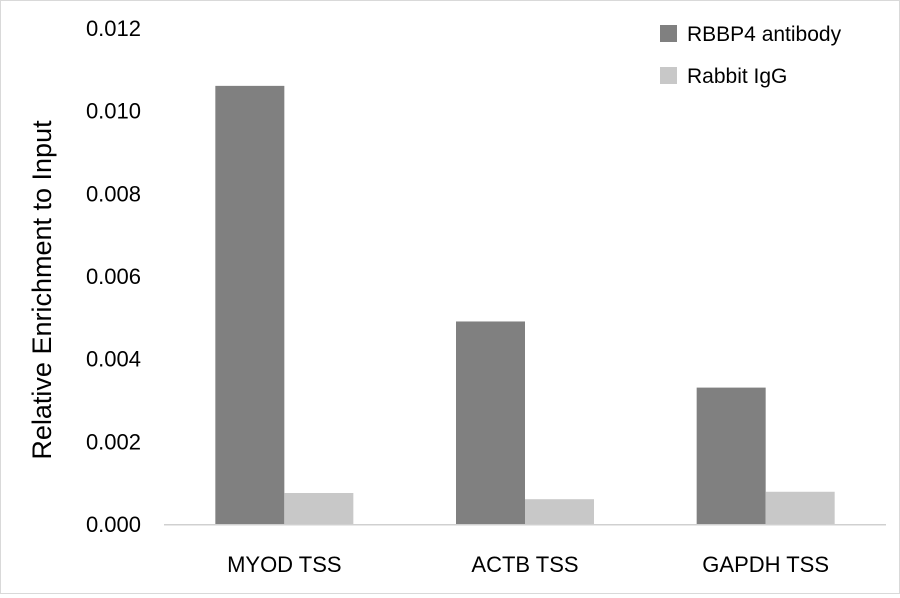 This screenshot has height=598, width=900. I want to click on x-category-label: MYOD TSS, so click(284, 564).